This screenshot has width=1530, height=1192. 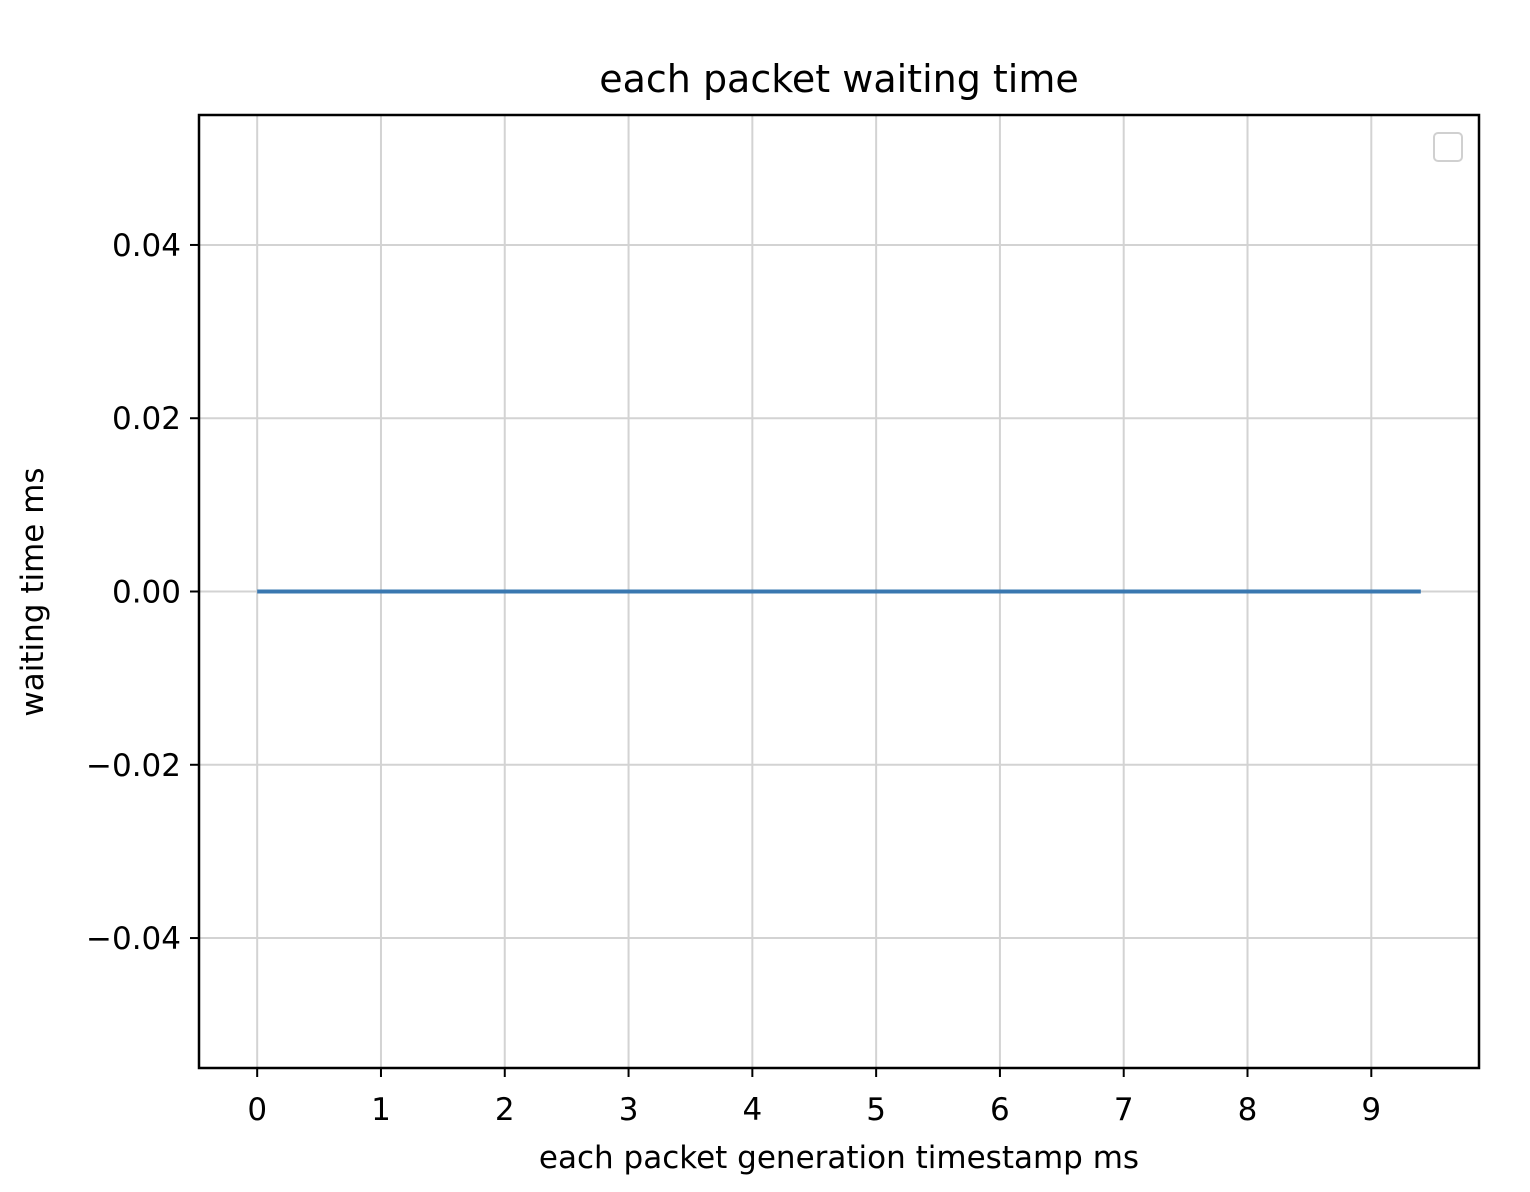 What do you see at coordinates (1371, 1110) in the screenshot?
I see `x-tick-label: 9` at bounding box center [1371, 1110].